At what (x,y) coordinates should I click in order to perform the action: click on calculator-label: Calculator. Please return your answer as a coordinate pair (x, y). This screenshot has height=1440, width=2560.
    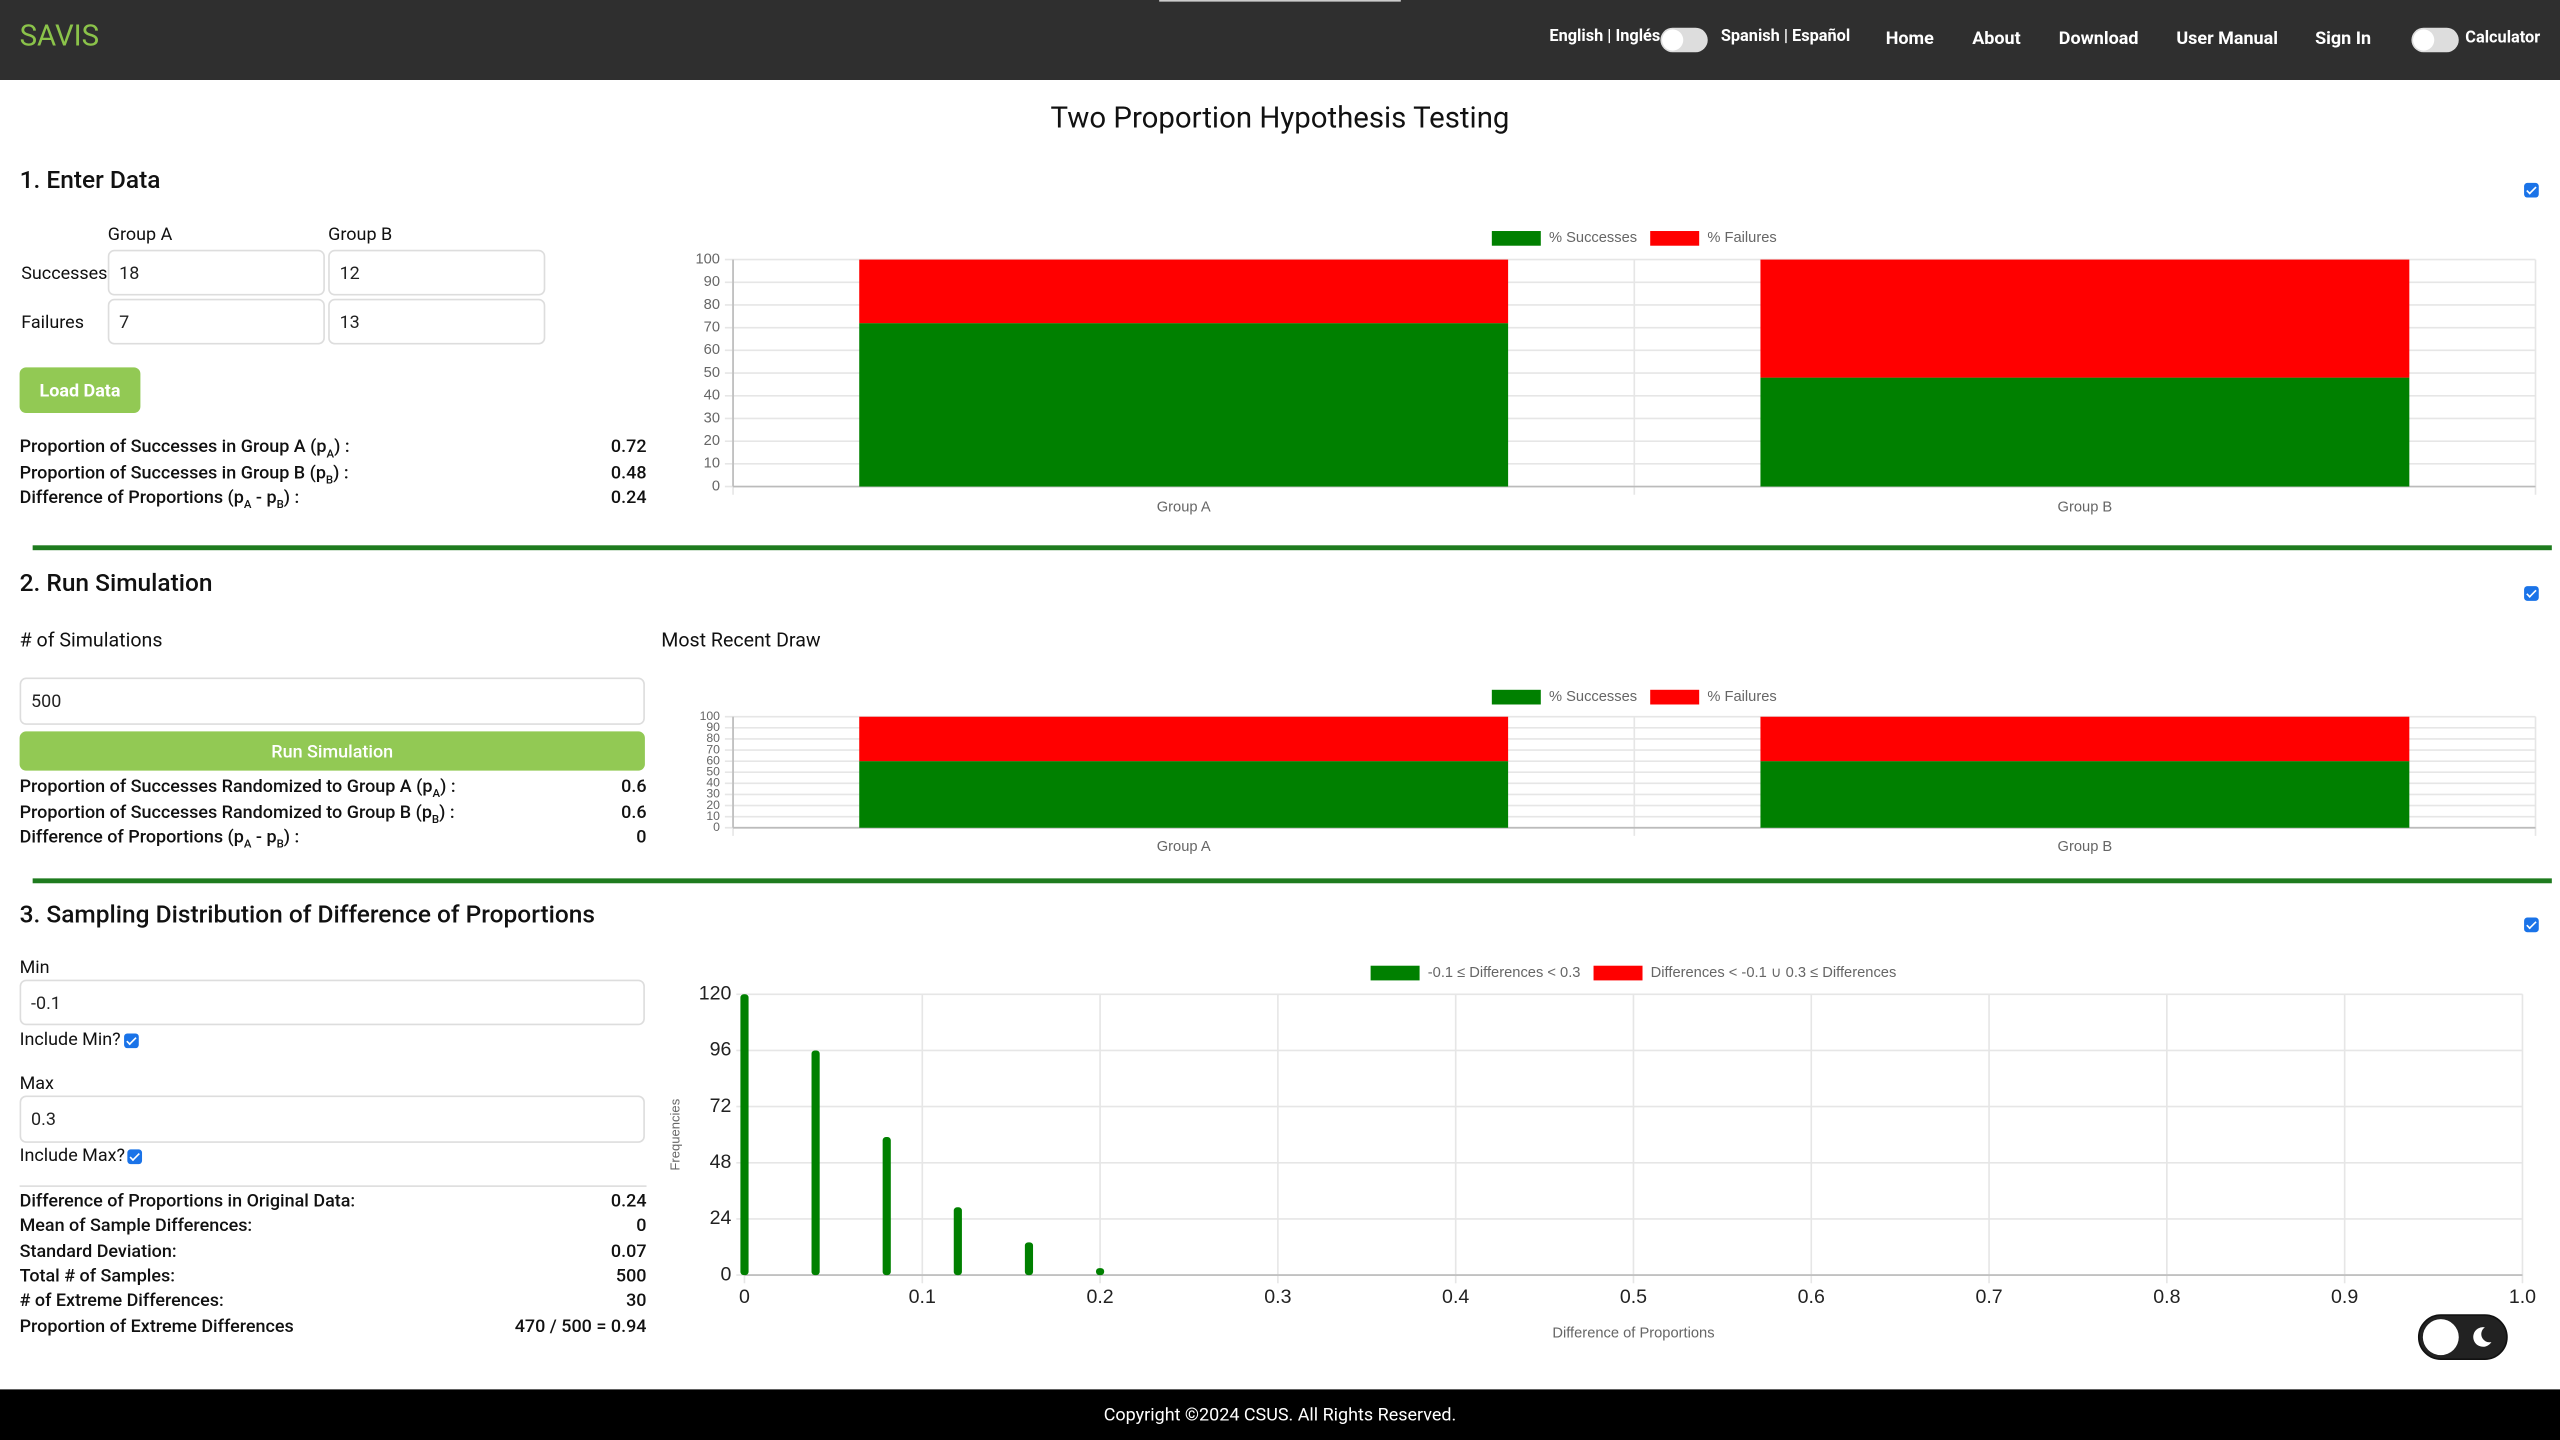
    Looking at the image, I should click on (2503, 38).